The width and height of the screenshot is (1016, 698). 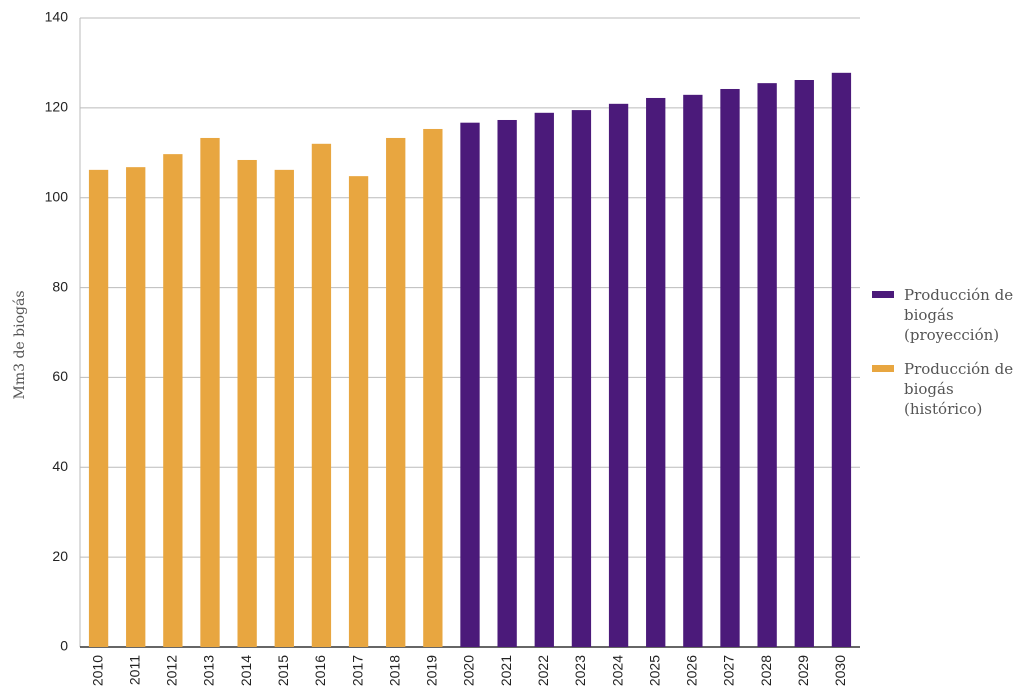 What do you see at coordinates (60, 556) in the screenshot?
I see `y-tick-label: 20` at bounding box center [60, 556].